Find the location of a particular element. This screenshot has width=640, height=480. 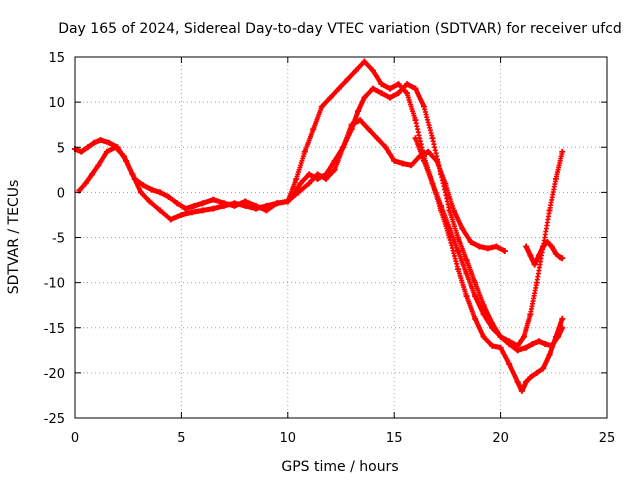

x-tick-label: 5 is located at coordinates (181, 438).